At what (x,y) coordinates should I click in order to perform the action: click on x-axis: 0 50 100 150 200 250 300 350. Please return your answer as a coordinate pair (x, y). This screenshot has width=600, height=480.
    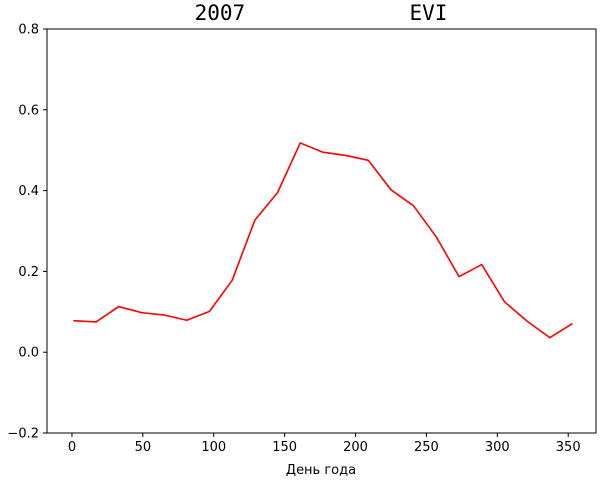
    Looking at the image, I should click on (324, 444).